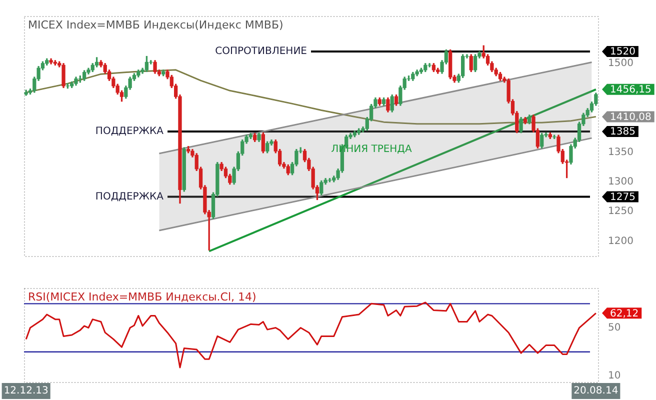 The image size is (656, 400). What do you see at coordinates (614, 376) in the screenshot?
I see `y-tick-label: 10` at bounding box center [614, 376].